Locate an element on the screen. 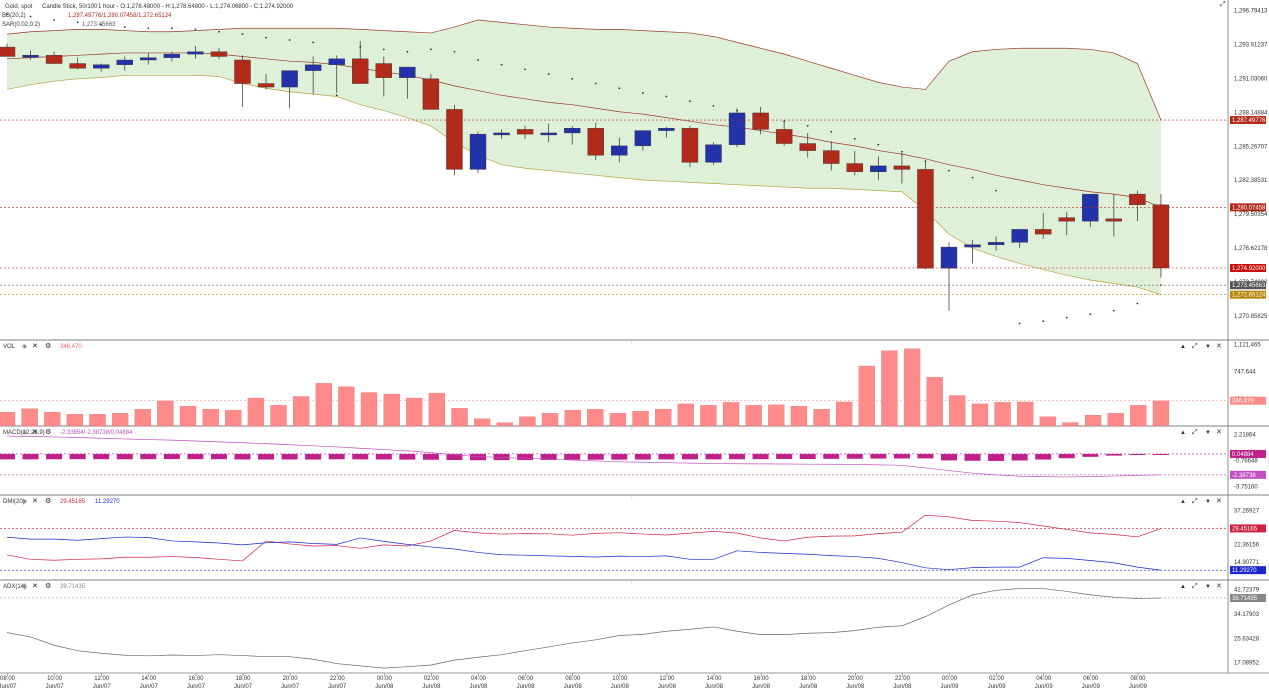 This screenshot has width=1269, height=690. price-tick-label: 1,270.85825 is located at coordinates (1251, 317).